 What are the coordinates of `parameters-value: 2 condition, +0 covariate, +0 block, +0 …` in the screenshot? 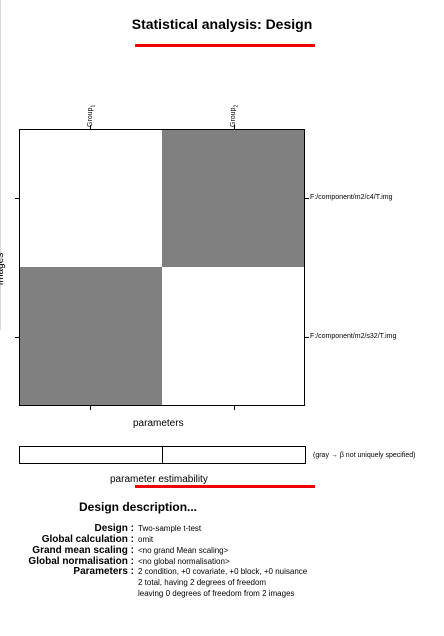 It's located at (223, 571).